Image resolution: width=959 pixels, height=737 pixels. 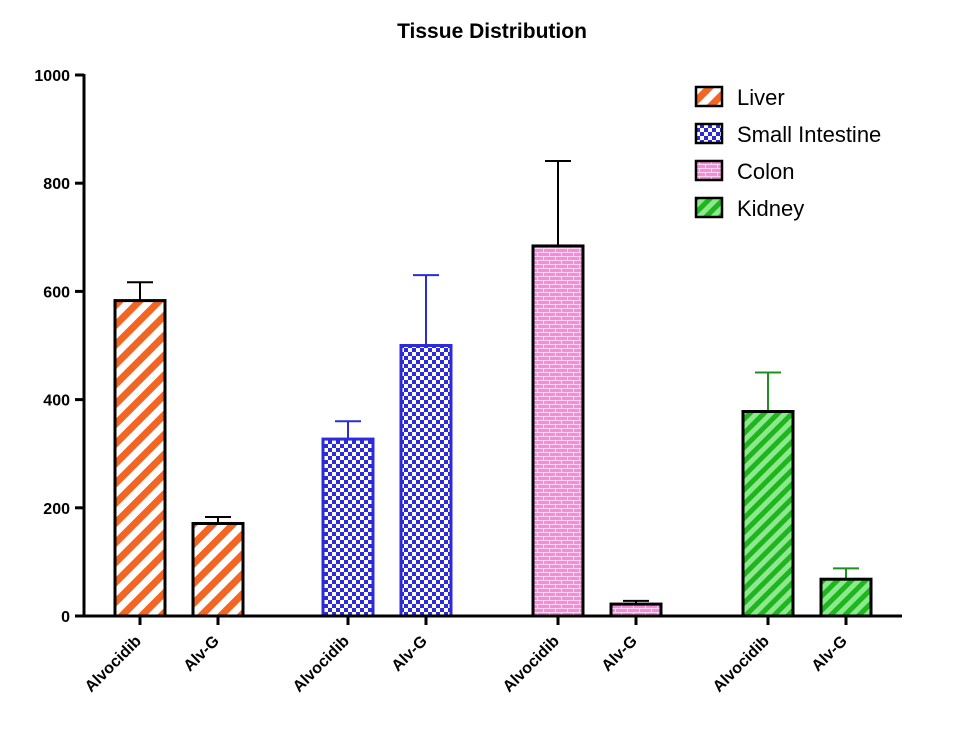 I want to click on bar-liver-alvocidib, so click(x=140, y=458).